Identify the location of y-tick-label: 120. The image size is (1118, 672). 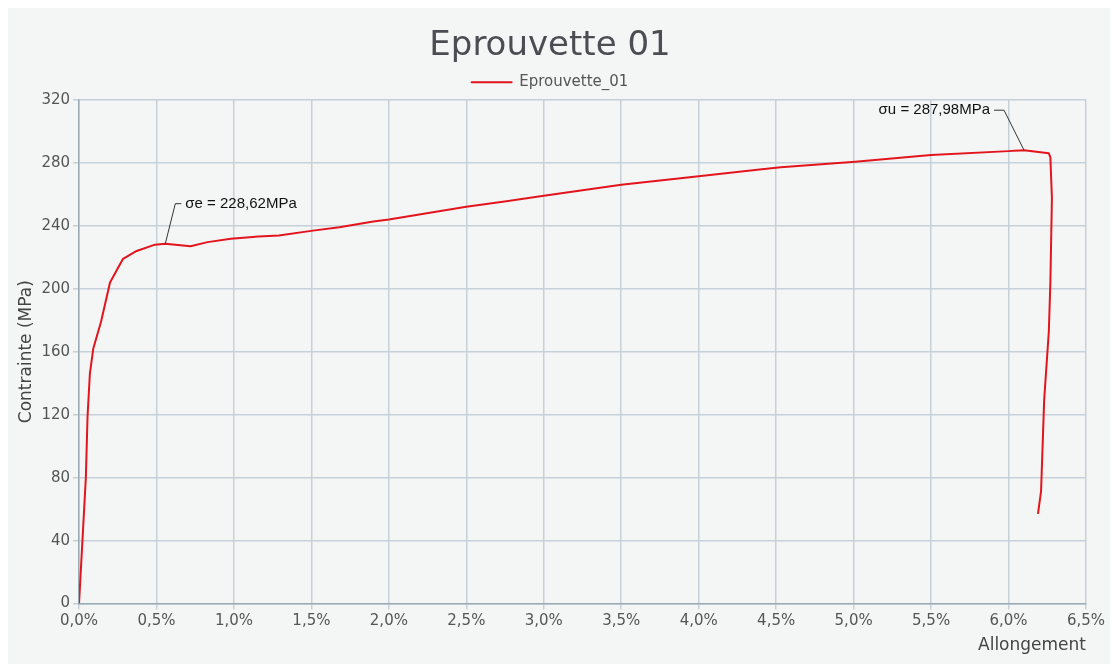
(56, 413).